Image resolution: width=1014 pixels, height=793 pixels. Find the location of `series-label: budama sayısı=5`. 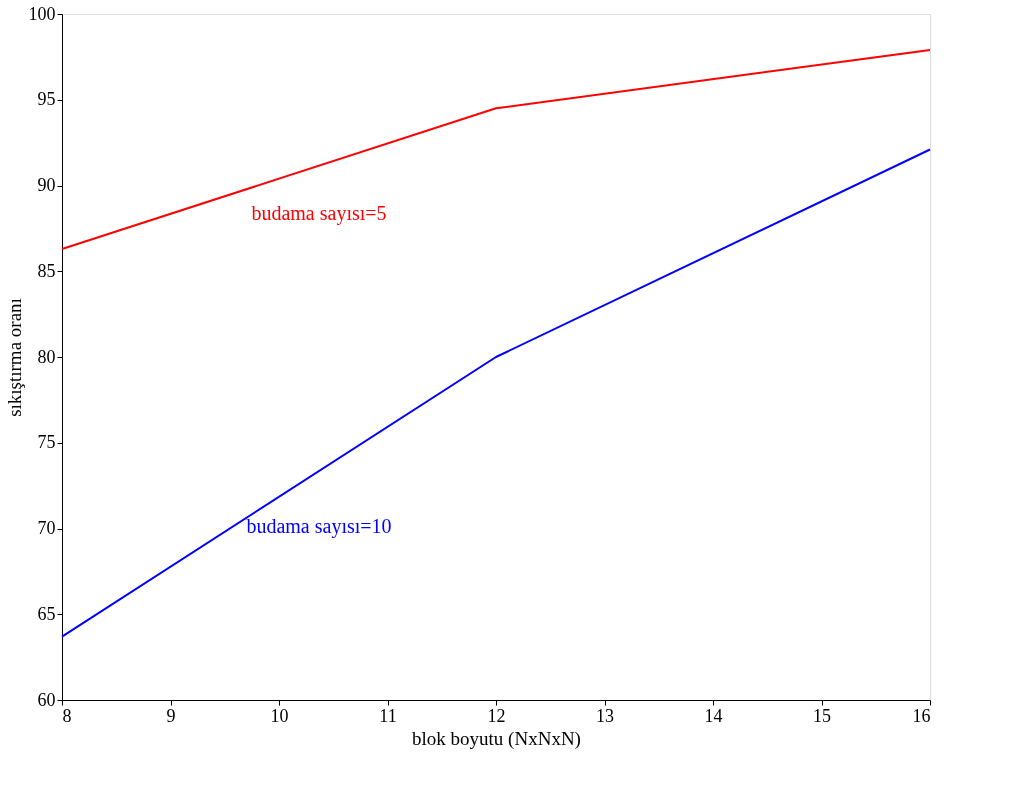

series-label: budama sayısı=5 is located at coordinates (319, 213).